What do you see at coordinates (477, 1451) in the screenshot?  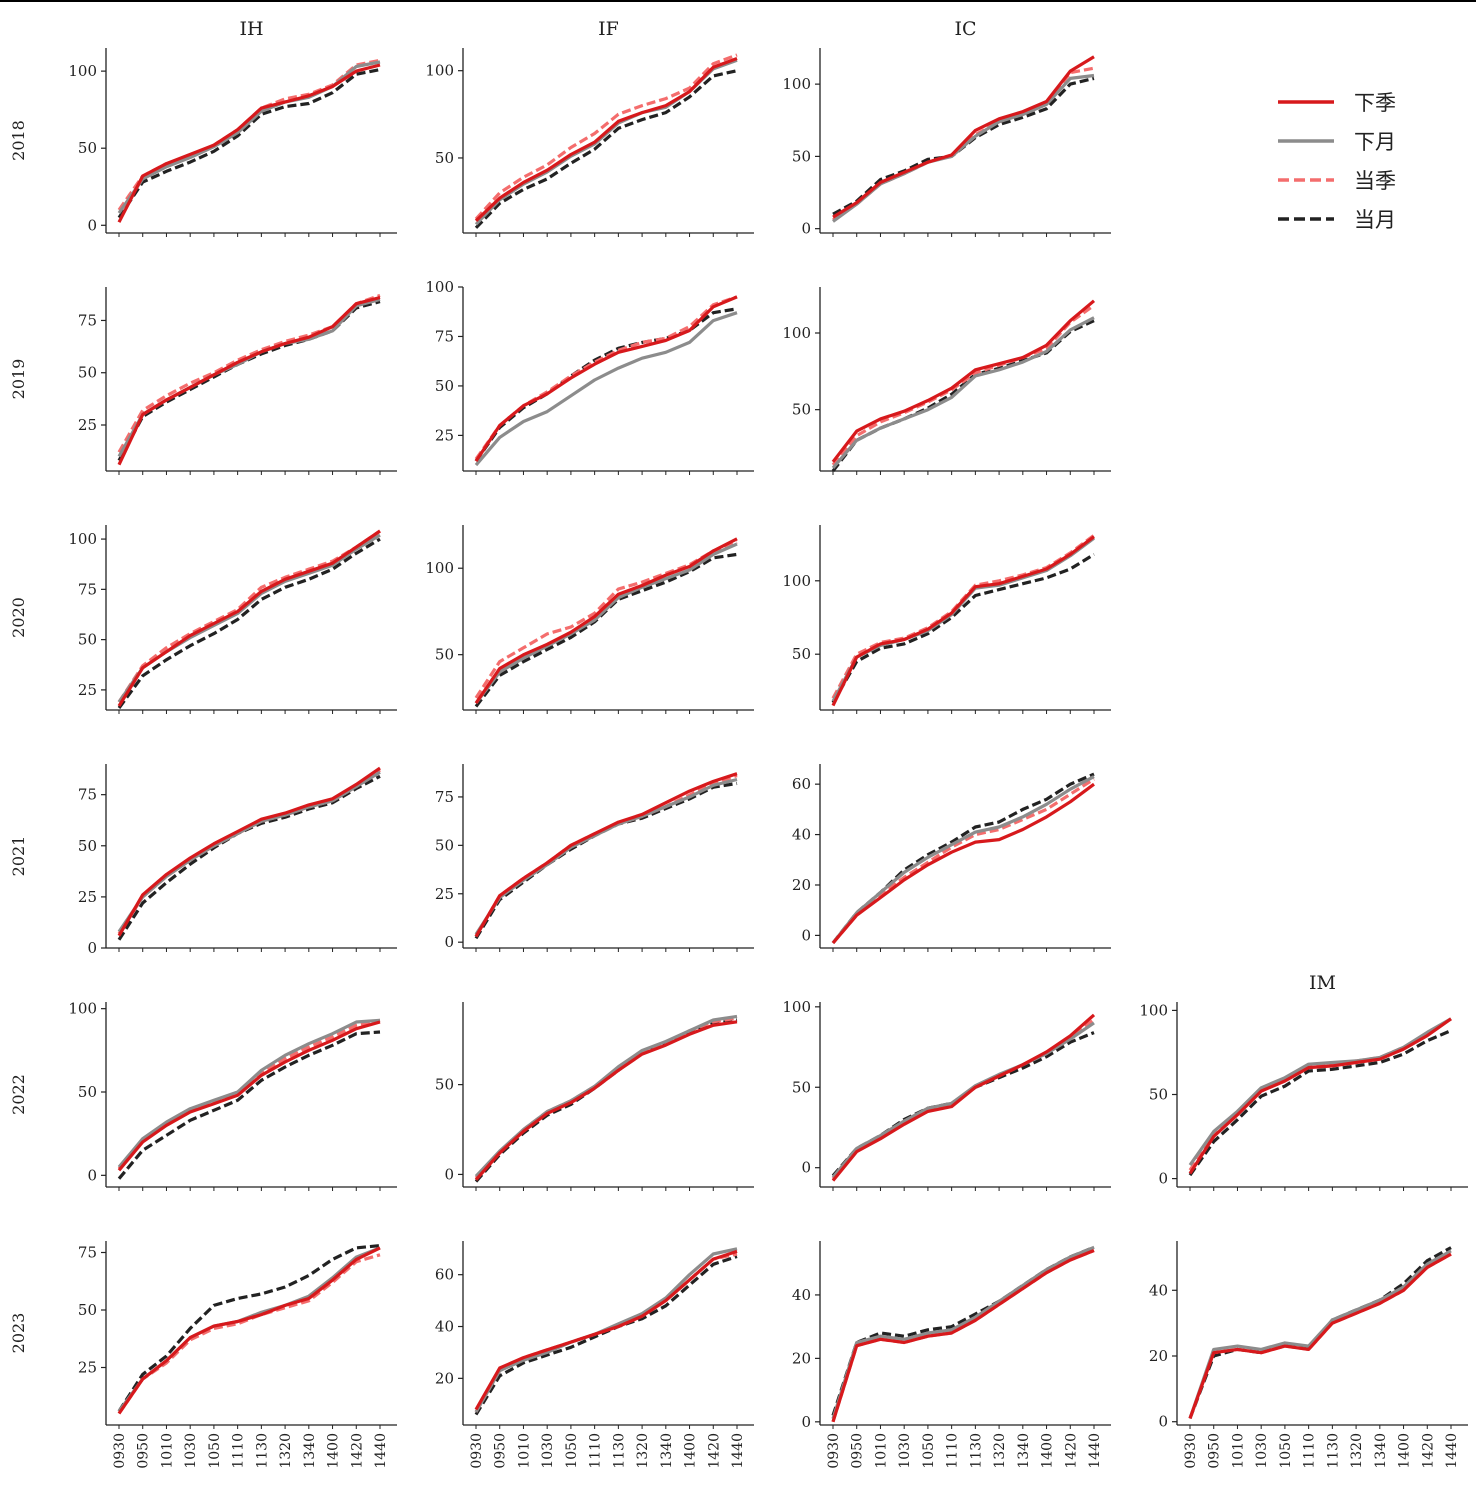 I see `x-tick-label-if-0930: 0930` at bounding box center [477, 1451].